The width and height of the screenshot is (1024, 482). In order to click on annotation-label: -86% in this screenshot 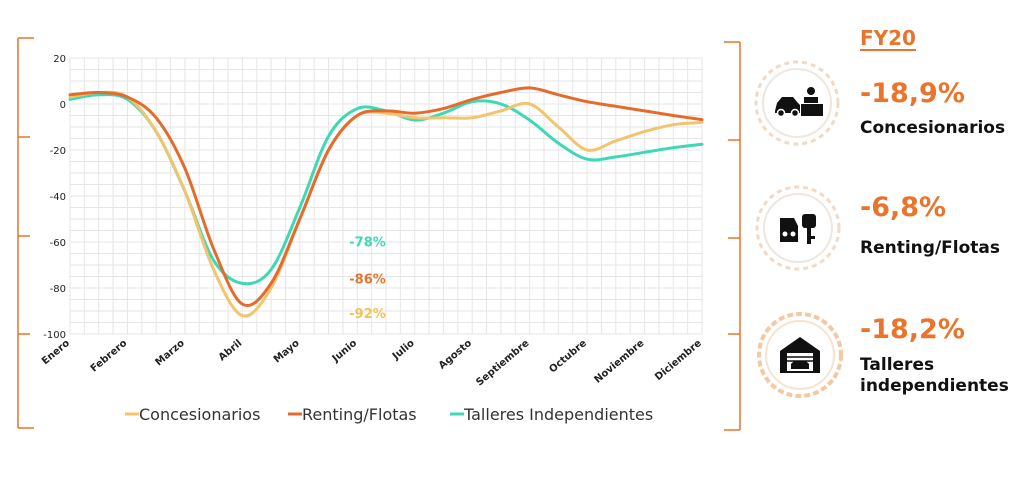, I will do `click(367, 279)`.